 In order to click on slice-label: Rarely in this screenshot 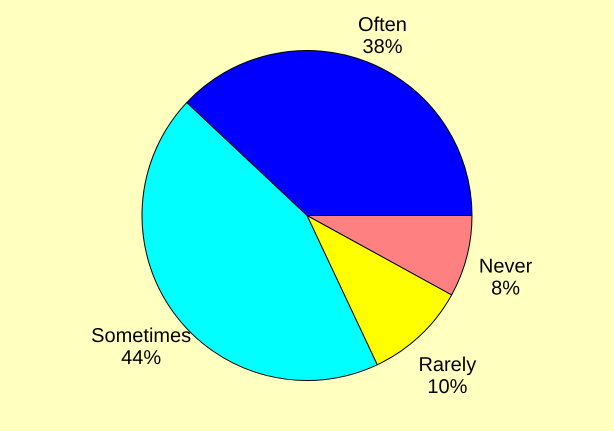, I will do `click(447, 365)`.